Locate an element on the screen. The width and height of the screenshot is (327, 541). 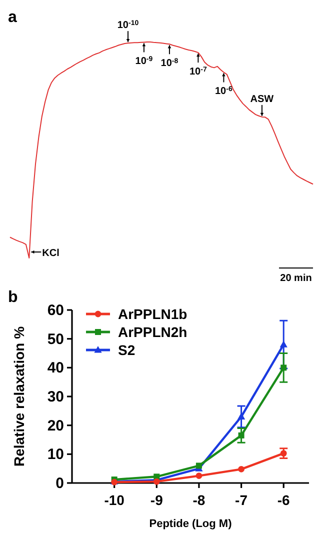
y-tick-label: 60 is located at coordinates (55, 310).